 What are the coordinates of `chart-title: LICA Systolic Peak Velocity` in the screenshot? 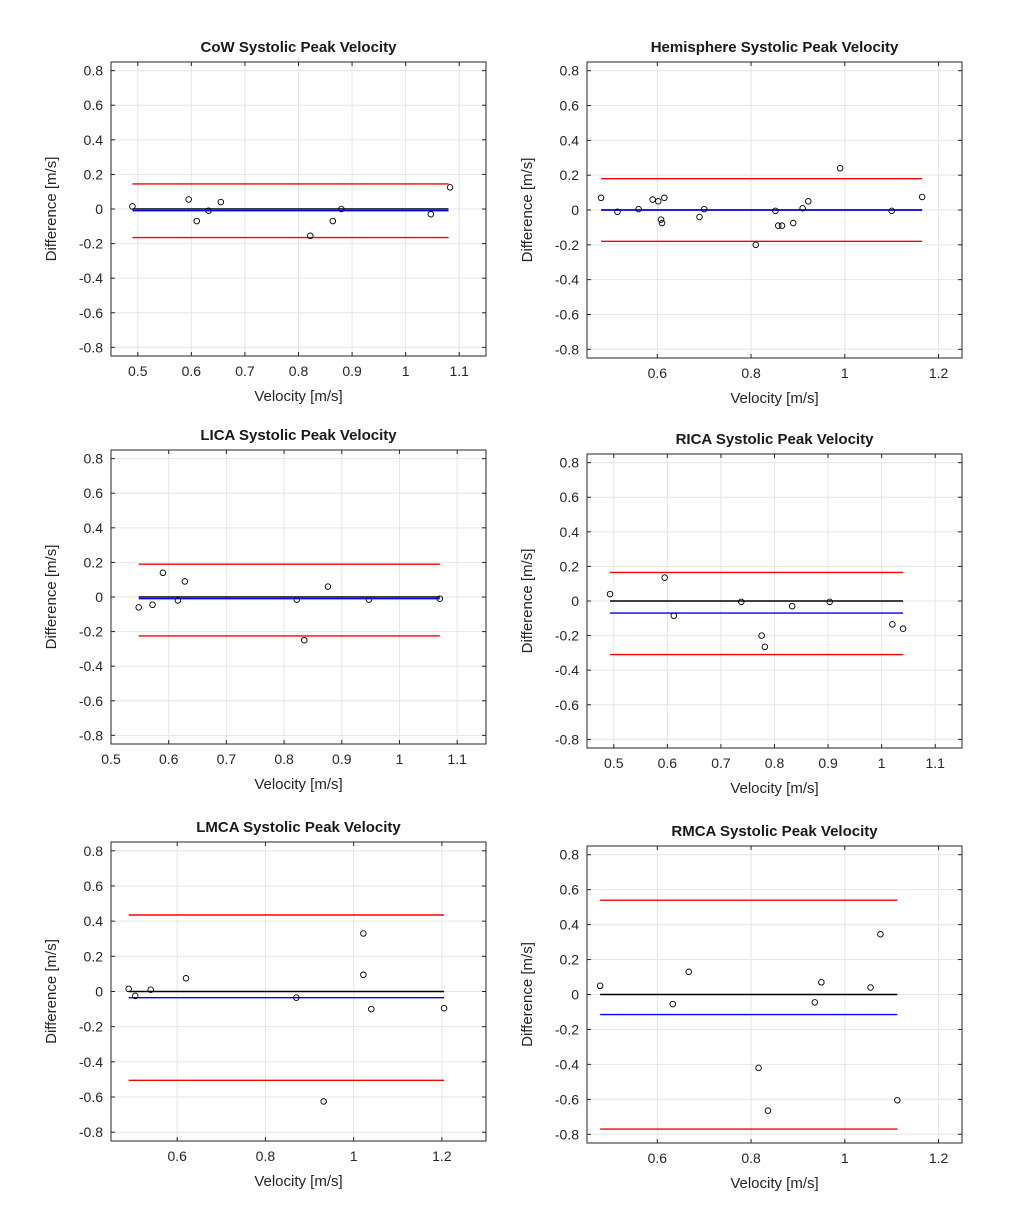 It's located at (298, 435).